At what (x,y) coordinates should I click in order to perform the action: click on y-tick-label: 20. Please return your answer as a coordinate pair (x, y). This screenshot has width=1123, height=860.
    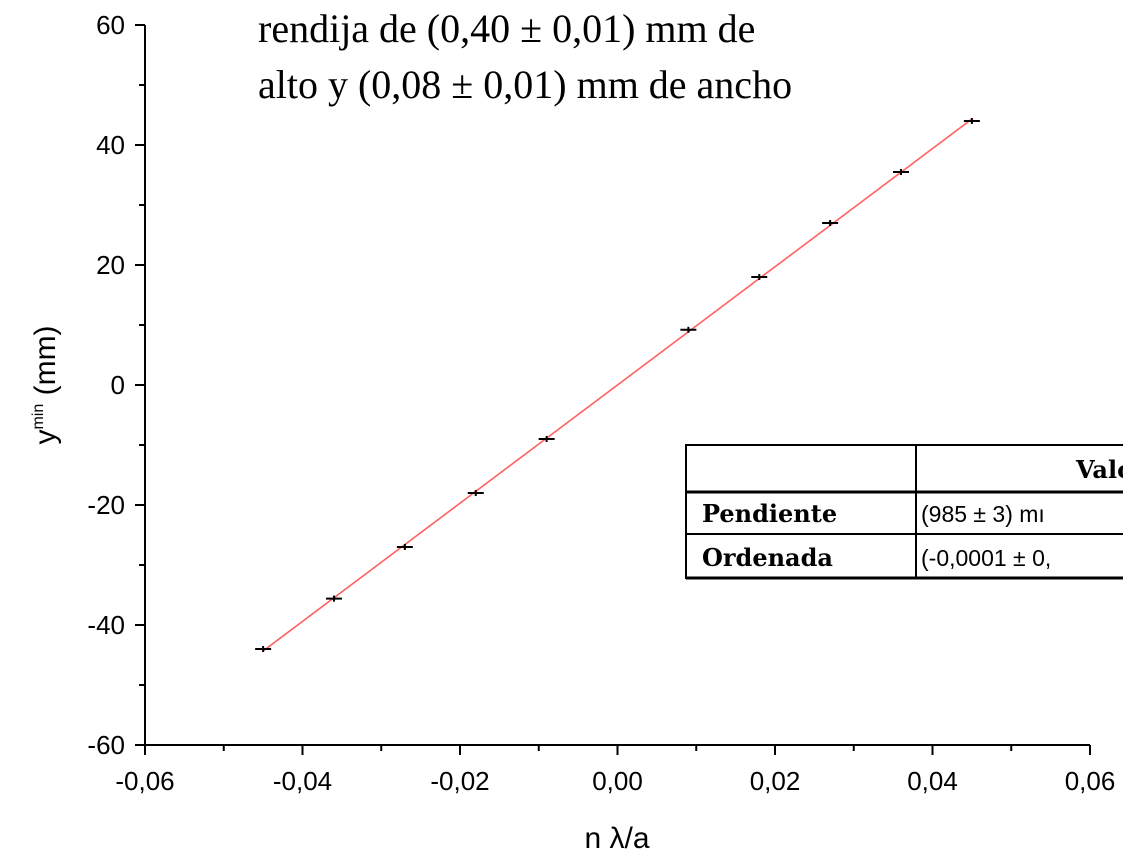
    Looking at the image, I should click on (110, 265).